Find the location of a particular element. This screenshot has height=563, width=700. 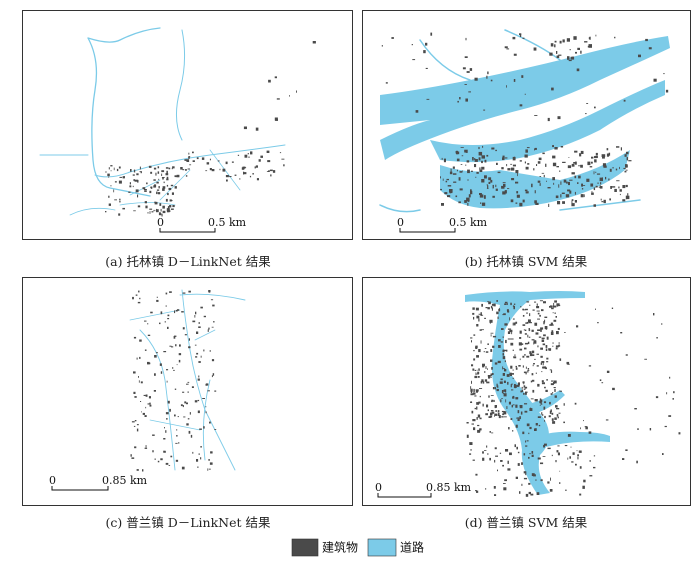

map-b is located at coordinates (524, 121).